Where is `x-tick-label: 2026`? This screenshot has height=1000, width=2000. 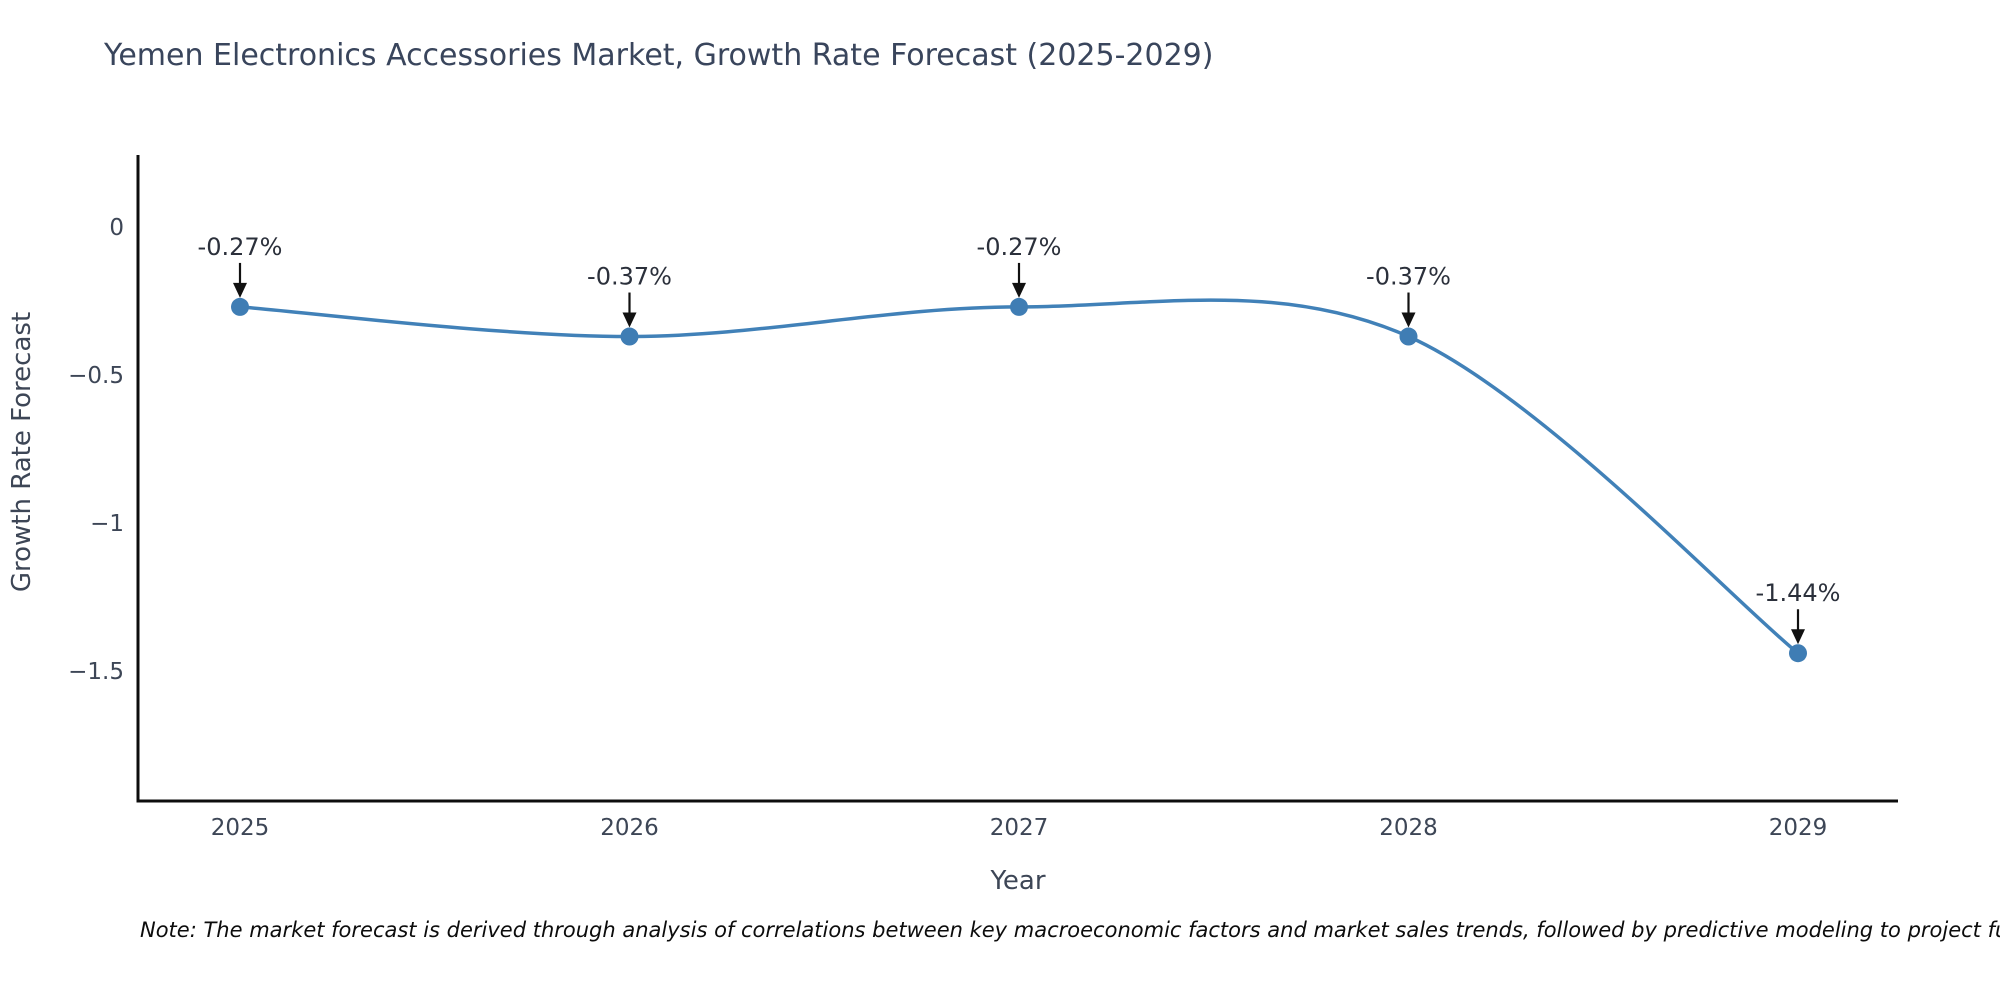
x-tick-label: 2026 is located at coordinates (629, 828).